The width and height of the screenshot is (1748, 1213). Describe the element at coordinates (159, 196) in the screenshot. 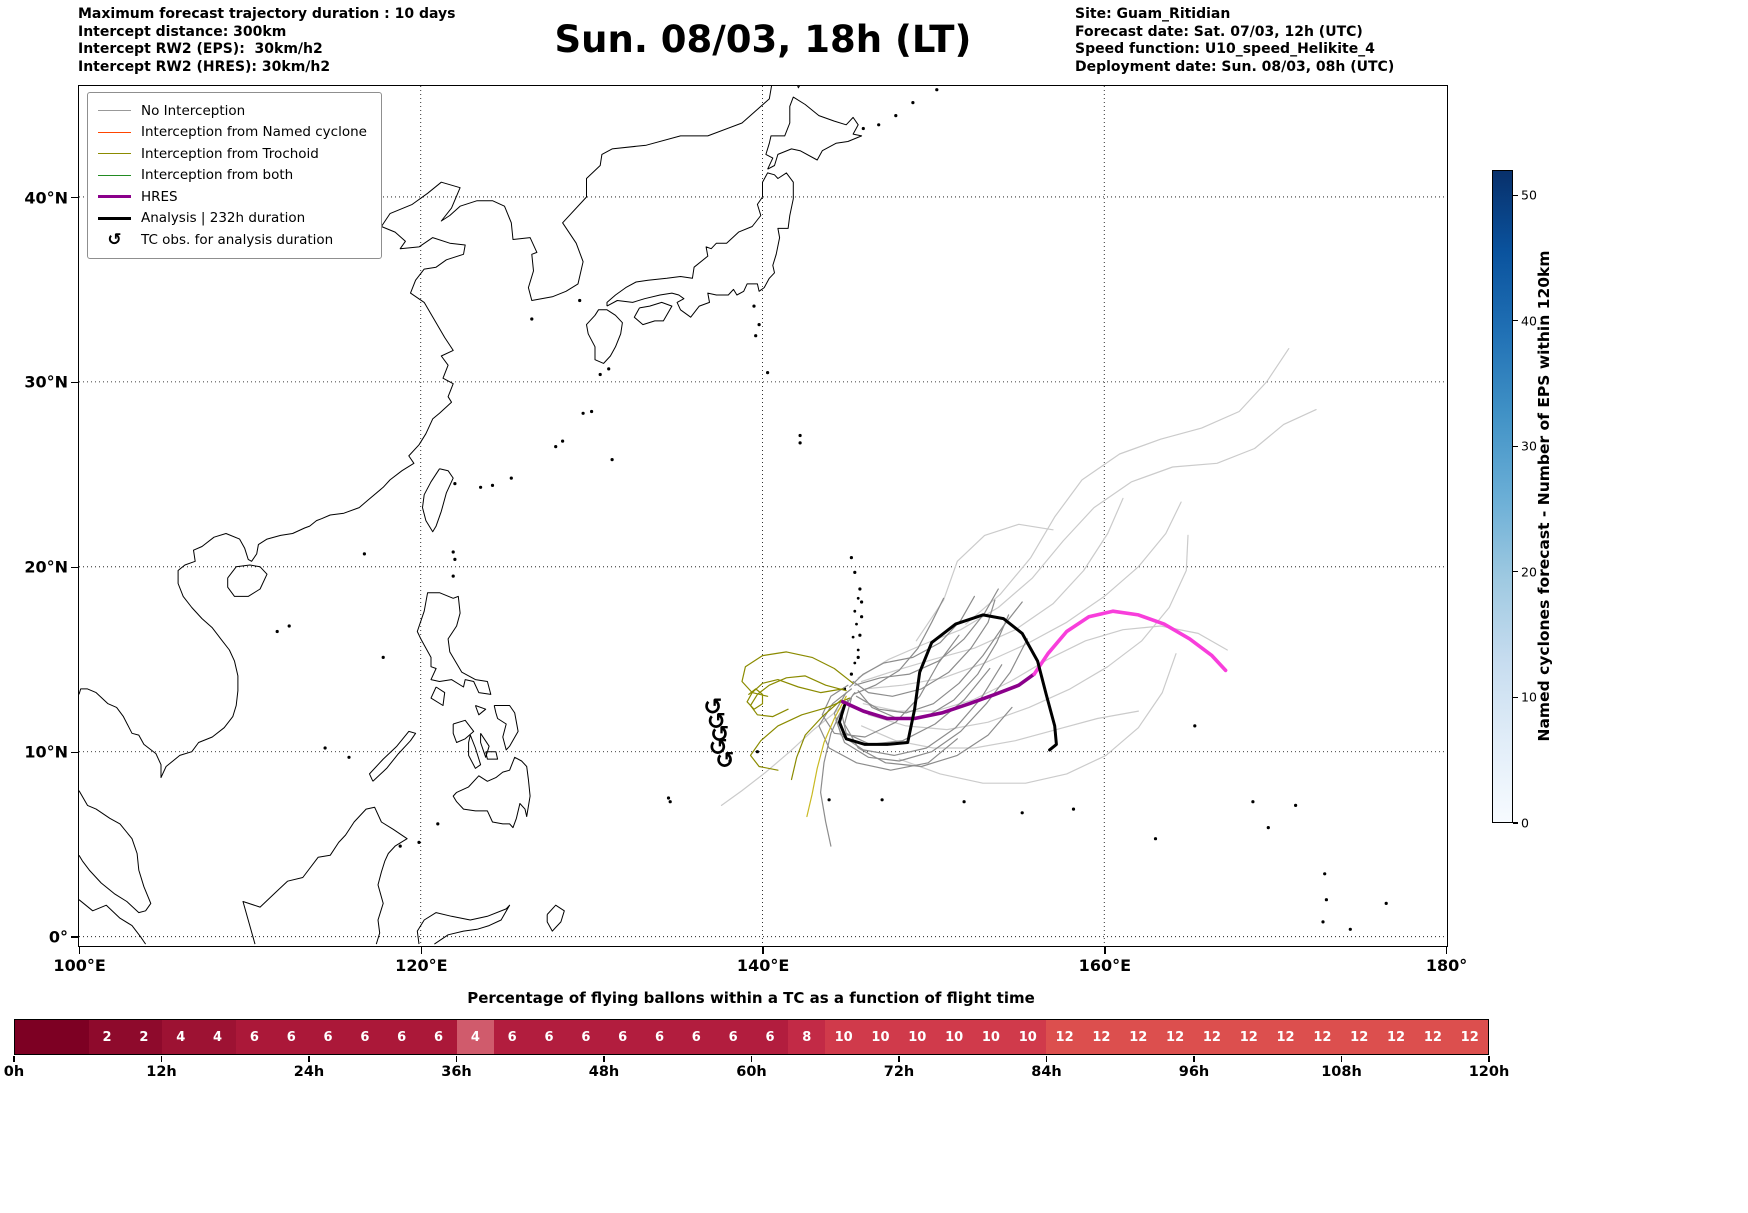

I see `legend-item-label: HRES` at that location.